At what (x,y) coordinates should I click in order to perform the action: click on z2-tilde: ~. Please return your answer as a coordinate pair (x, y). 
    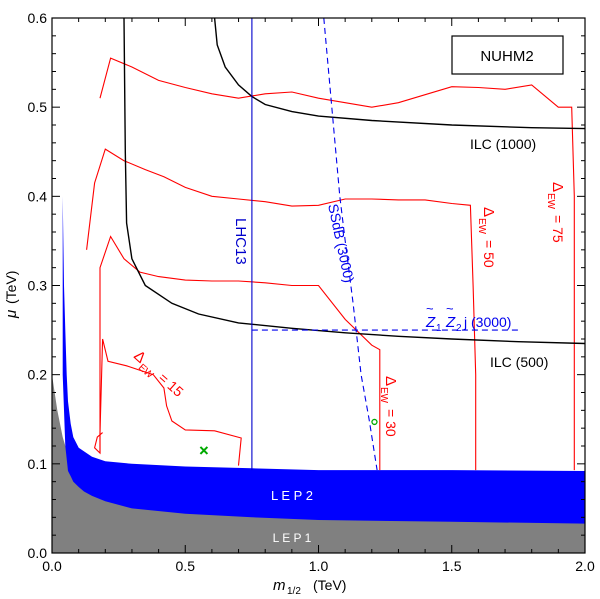
    Looking at the image, I should click on (450, 308).